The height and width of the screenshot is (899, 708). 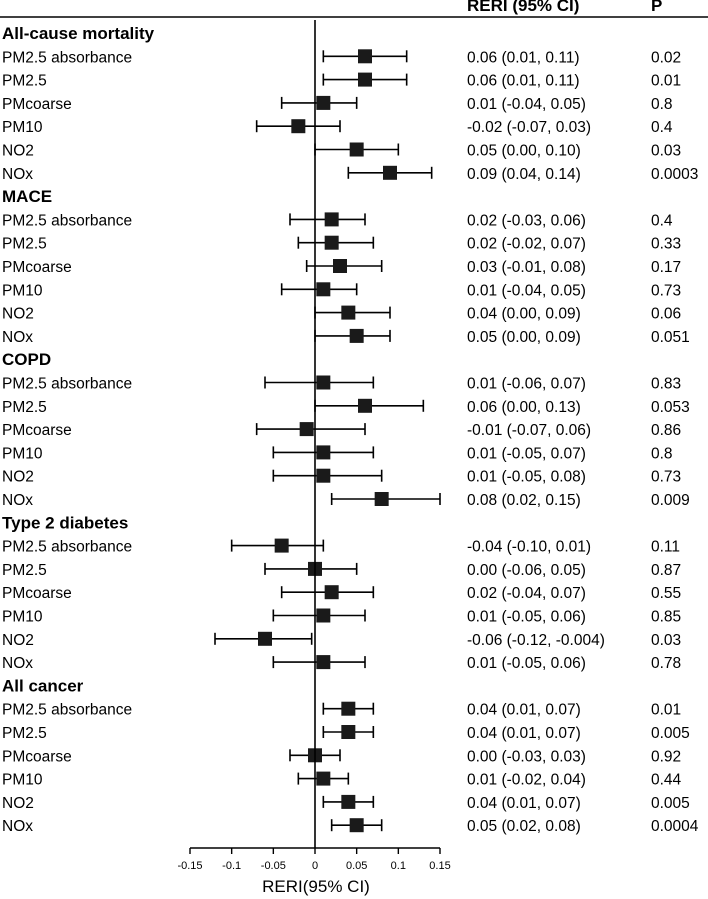 I want to click on row-ci-text: 0.04 (0.00, 0.09), so click(x=524, y=314).